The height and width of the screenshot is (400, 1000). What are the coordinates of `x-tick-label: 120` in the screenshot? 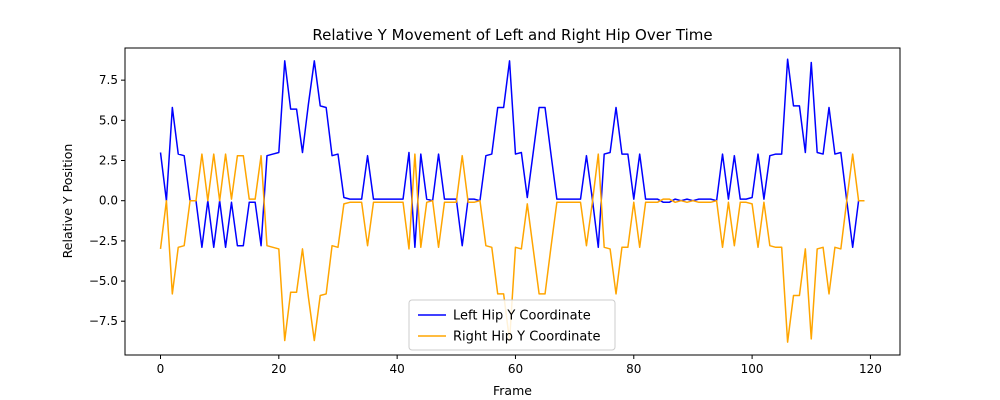 It's located at (870, 369).